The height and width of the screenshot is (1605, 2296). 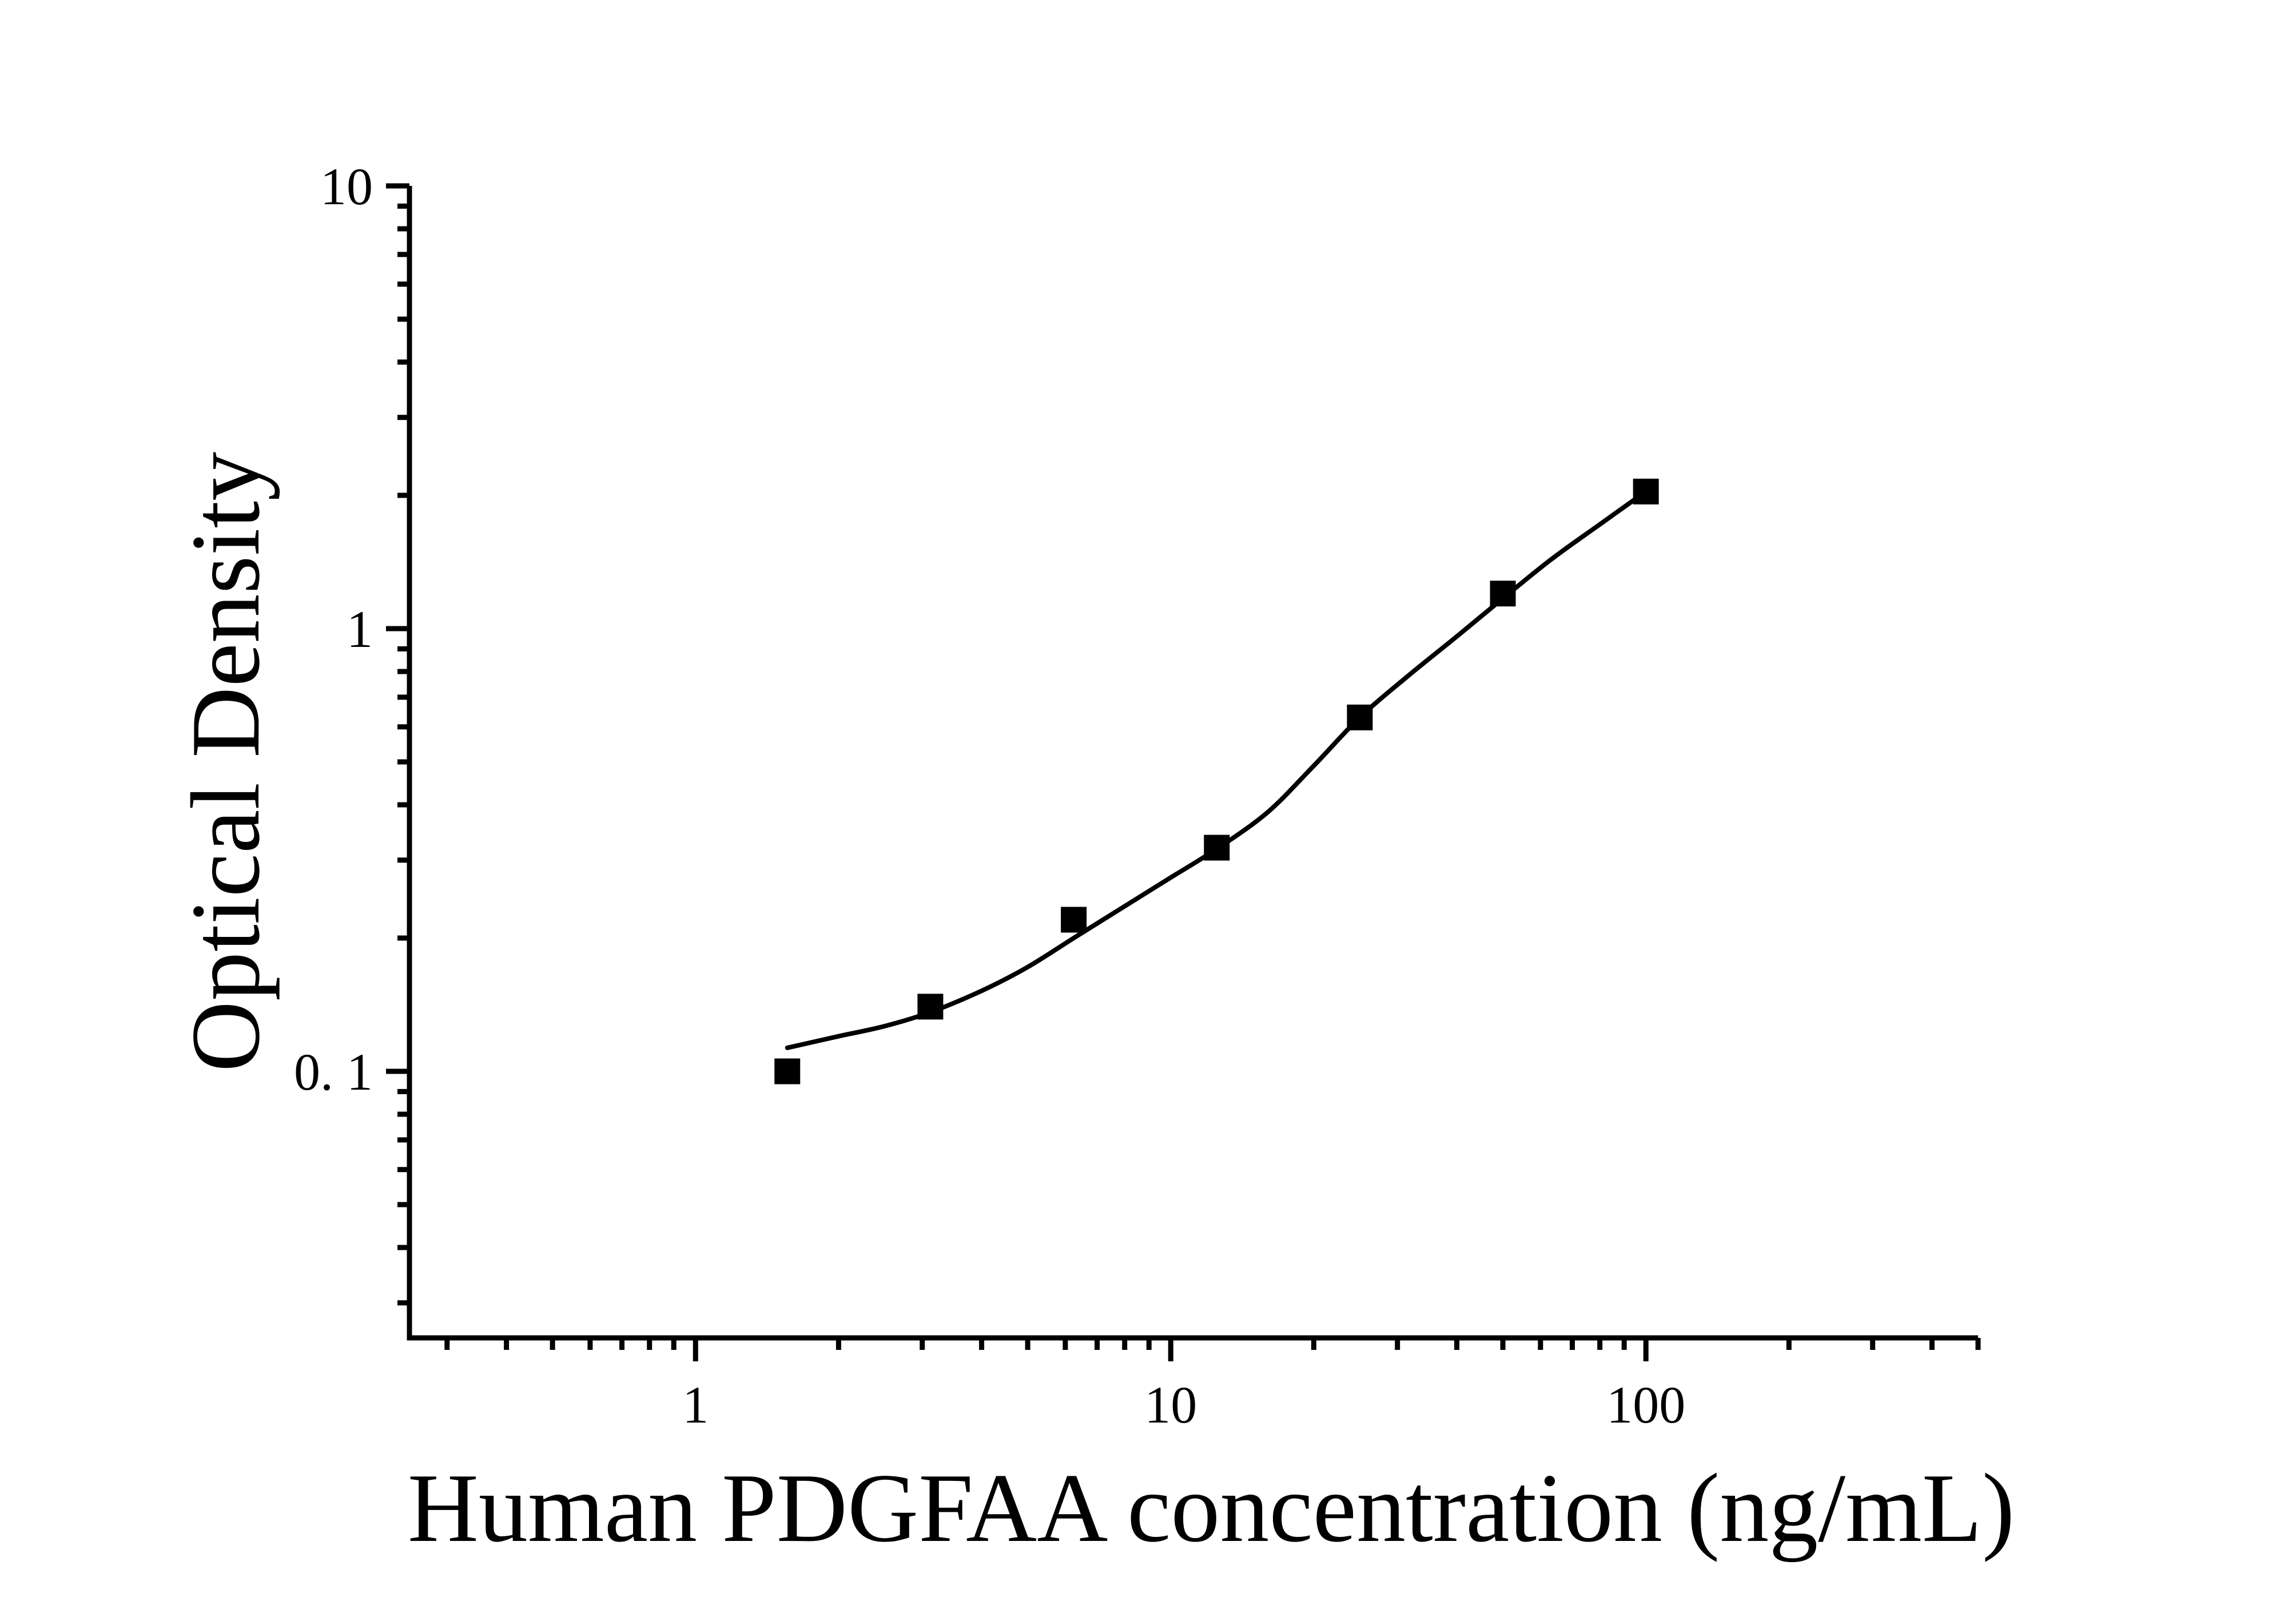 I want to click on x-axis-title: Human PDGFAA concentration (ng/mL), so click(x=1212, y=1508).